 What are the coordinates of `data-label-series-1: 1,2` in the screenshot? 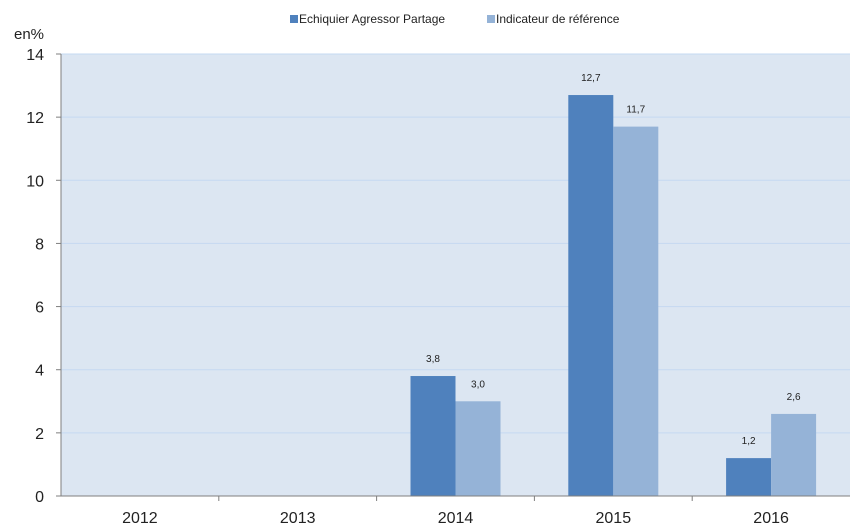 It's located at (749, 441).